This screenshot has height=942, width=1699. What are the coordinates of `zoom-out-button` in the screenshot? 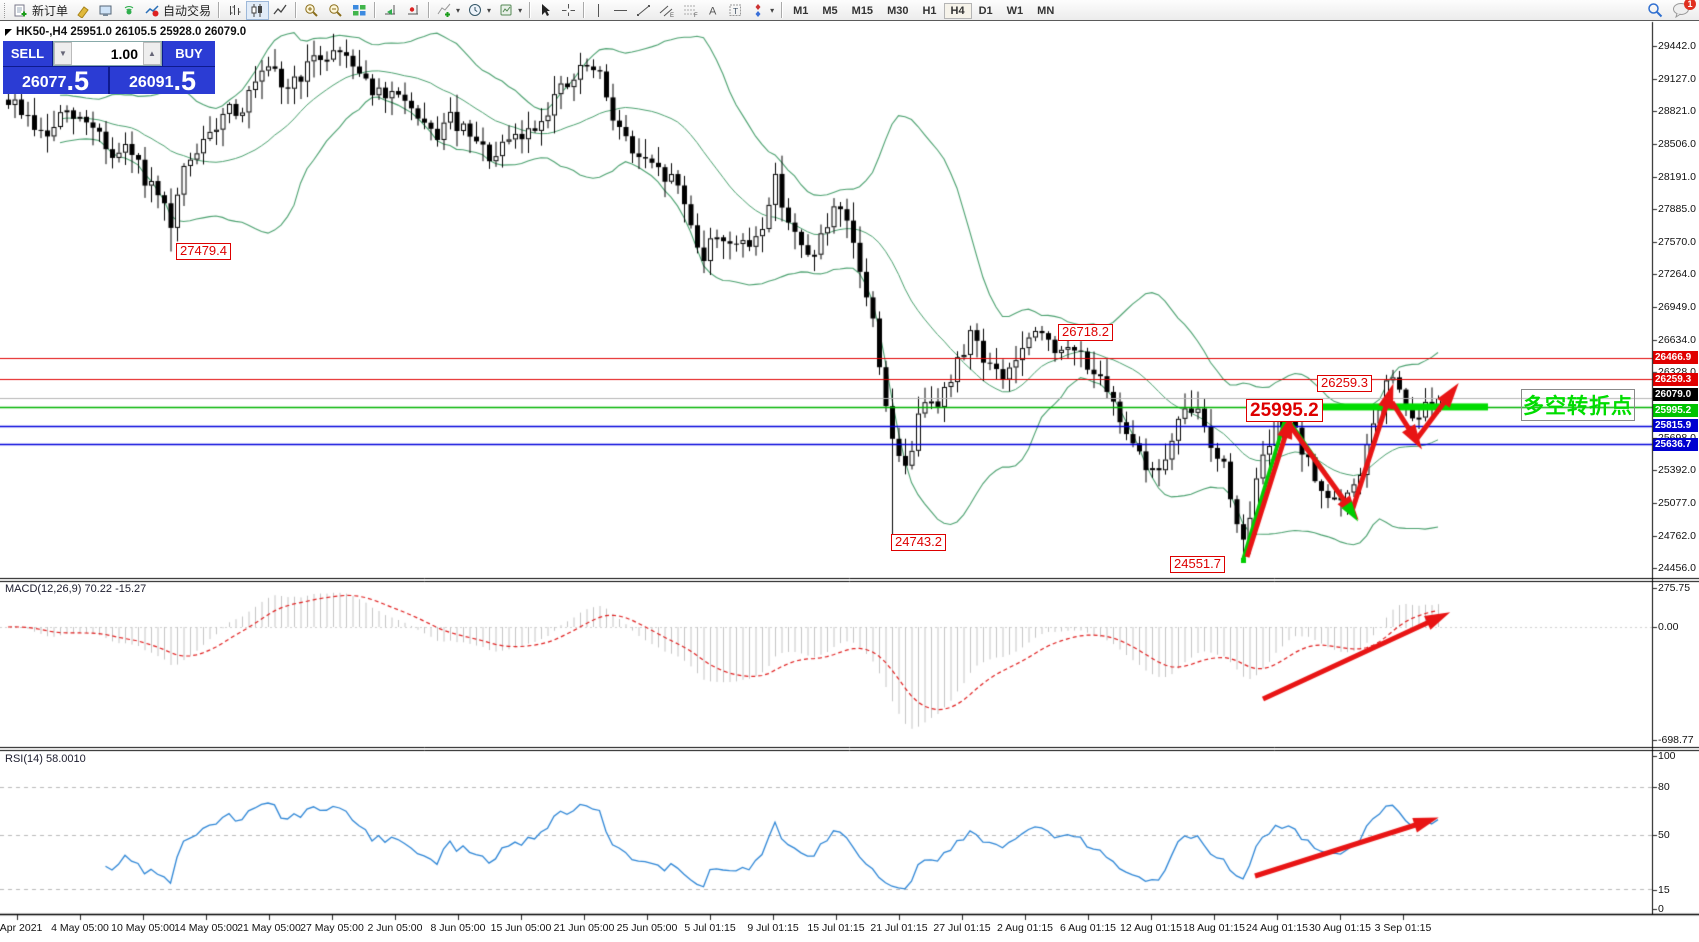 It's located at (336, 10).